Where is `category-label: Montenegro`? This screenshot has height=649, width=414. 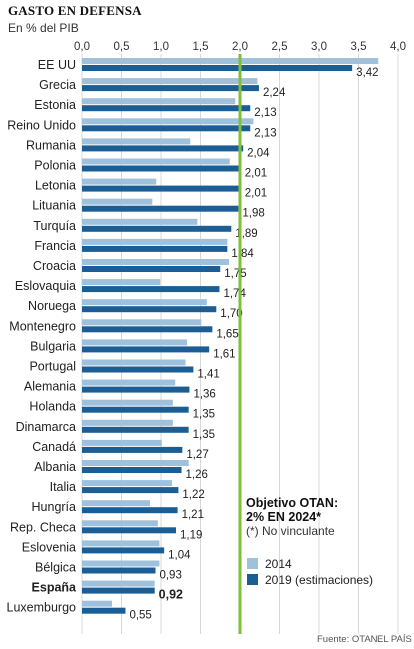 category-label: Montenegro is located at coordinates (42, 326).